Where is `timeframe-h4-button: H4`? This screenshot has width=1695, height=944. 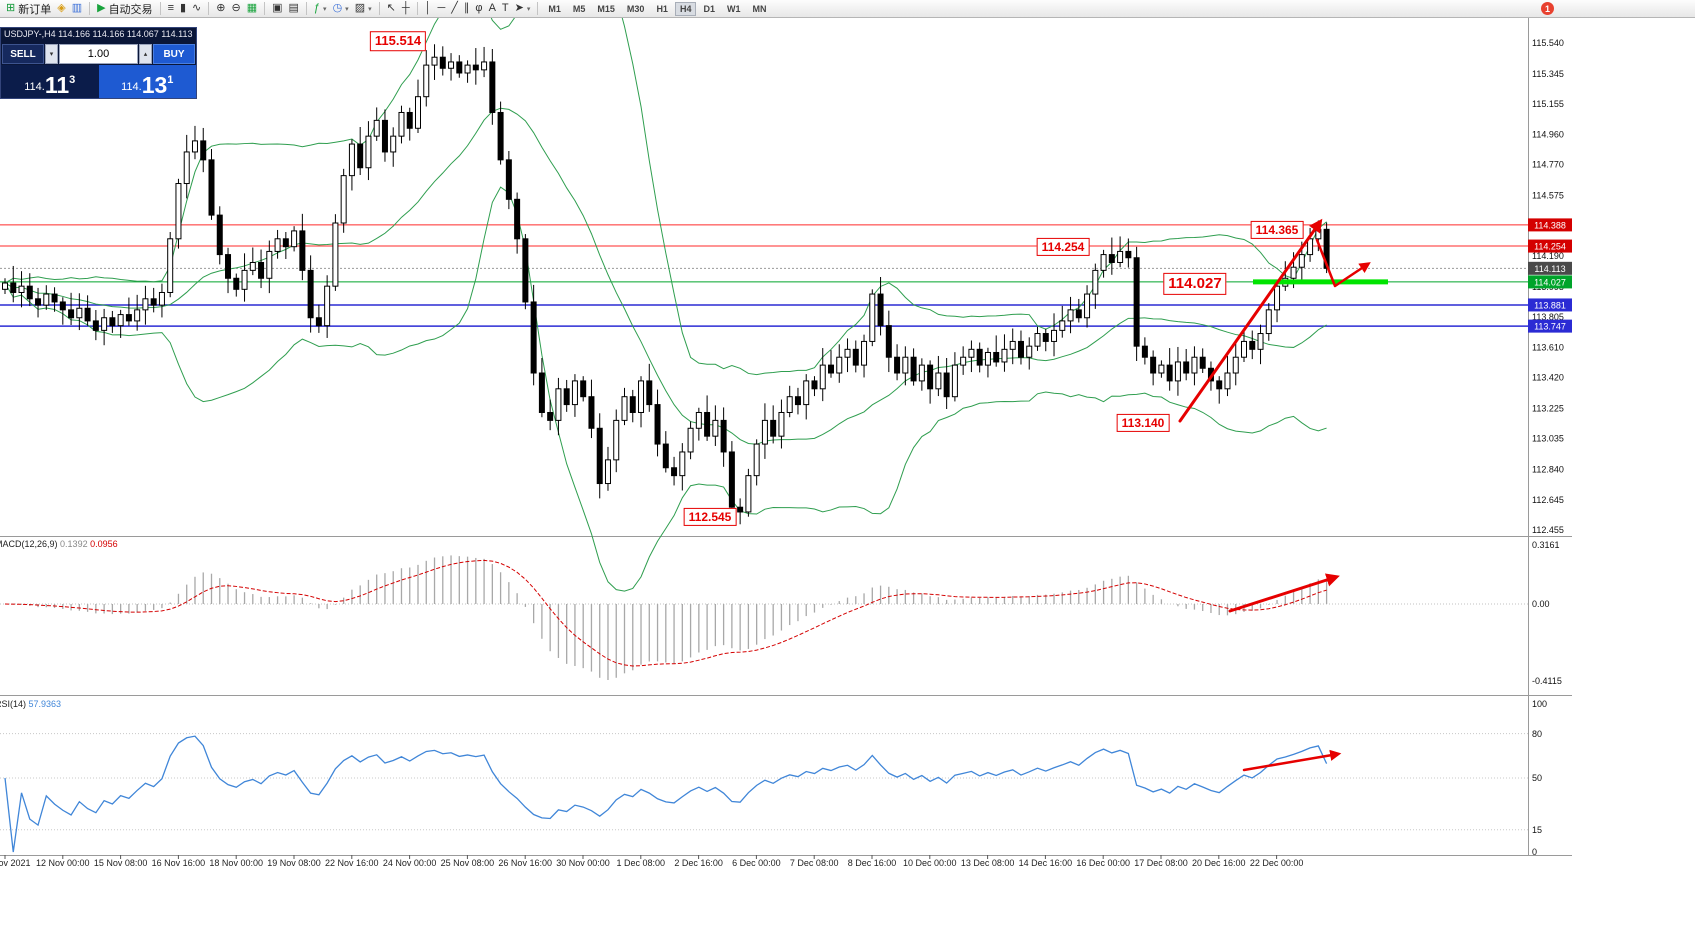
timeframe-h4-button: H4 is located at coordinates (685, 8).